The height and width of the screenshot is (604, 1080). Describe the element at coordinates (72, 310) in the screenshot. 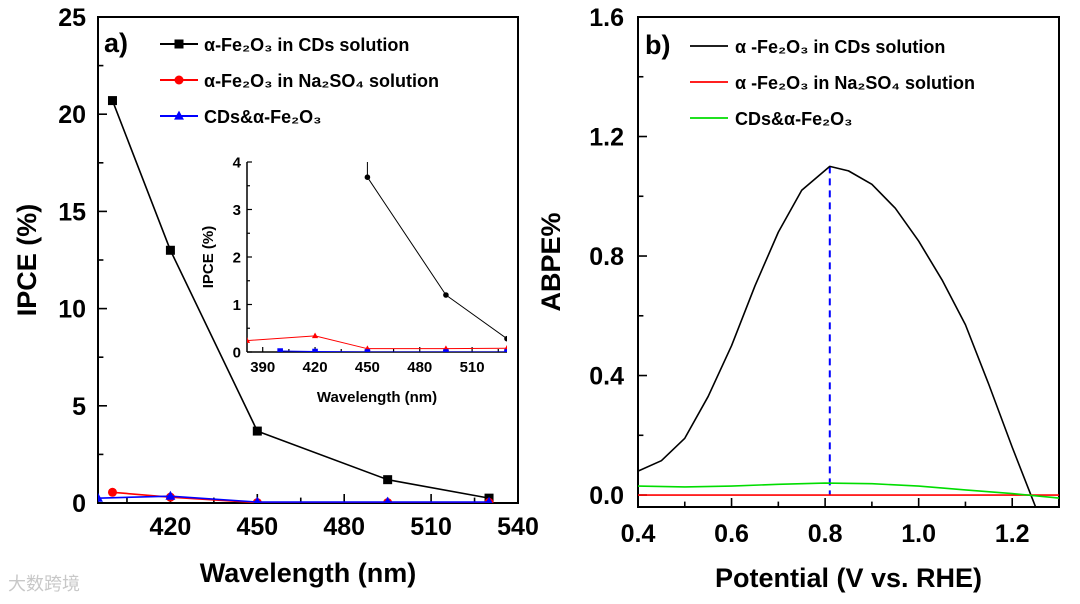

I see `y-tick-label: 10` at that location.